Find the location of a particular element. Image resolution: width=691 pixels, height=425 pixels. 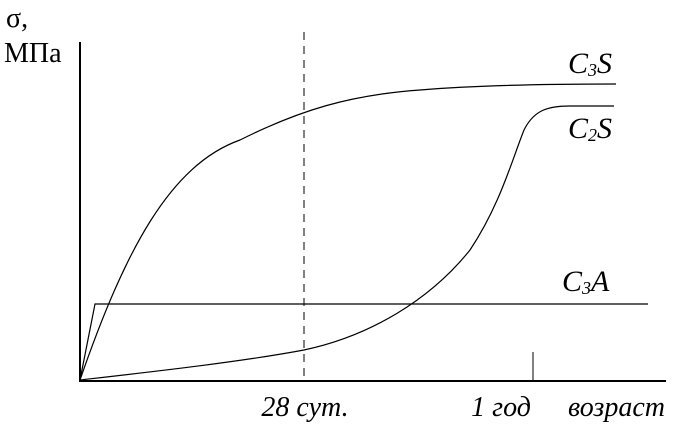

y-axis-label-unit: МПа is located at coordinates (33, 53).